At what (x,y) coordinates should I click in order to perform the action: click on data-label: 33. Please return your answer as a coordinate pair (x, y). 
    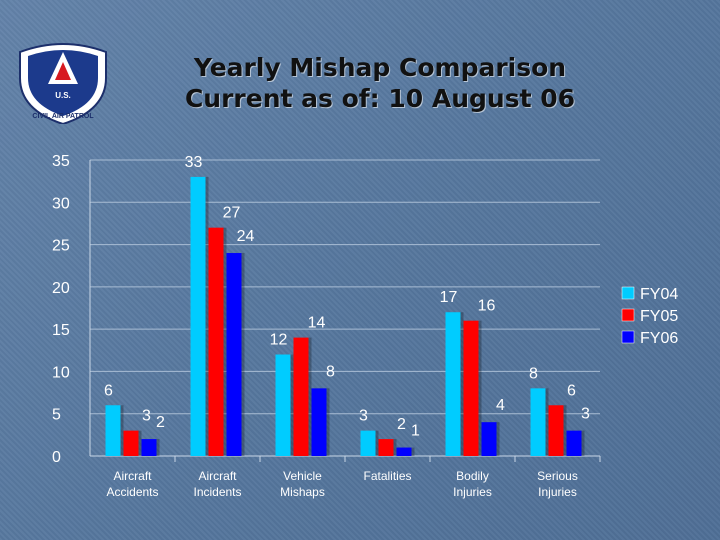
    Looking at the image, I should click on (194, 162).